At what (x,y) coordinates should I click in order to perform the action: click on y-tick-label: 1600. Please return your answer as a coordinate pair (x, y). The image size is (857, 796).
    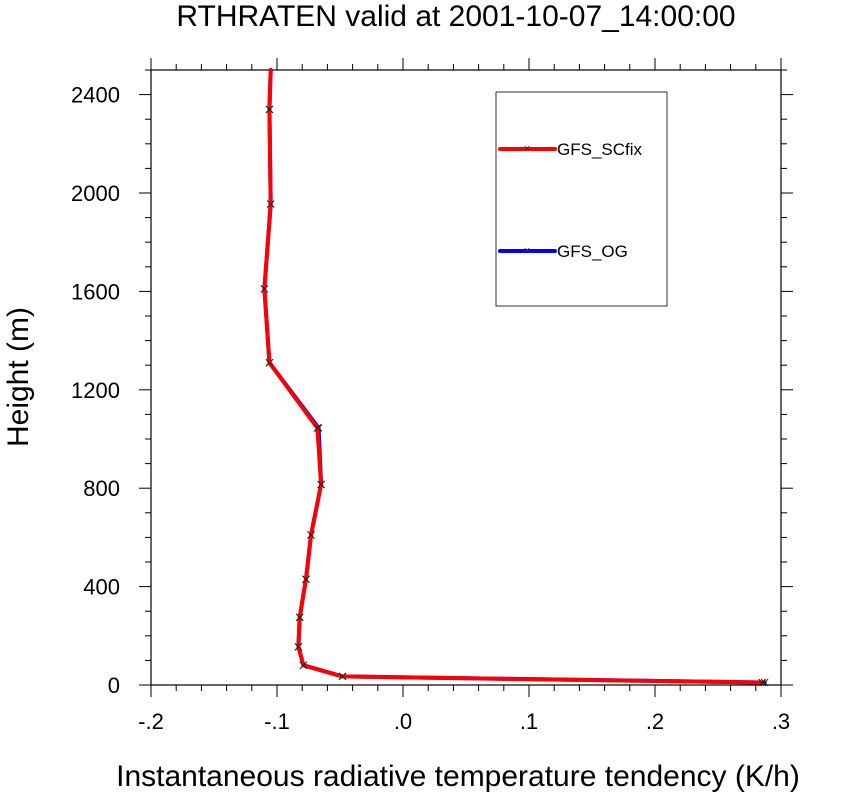
    Looking at the image, I should click on (95, 291).